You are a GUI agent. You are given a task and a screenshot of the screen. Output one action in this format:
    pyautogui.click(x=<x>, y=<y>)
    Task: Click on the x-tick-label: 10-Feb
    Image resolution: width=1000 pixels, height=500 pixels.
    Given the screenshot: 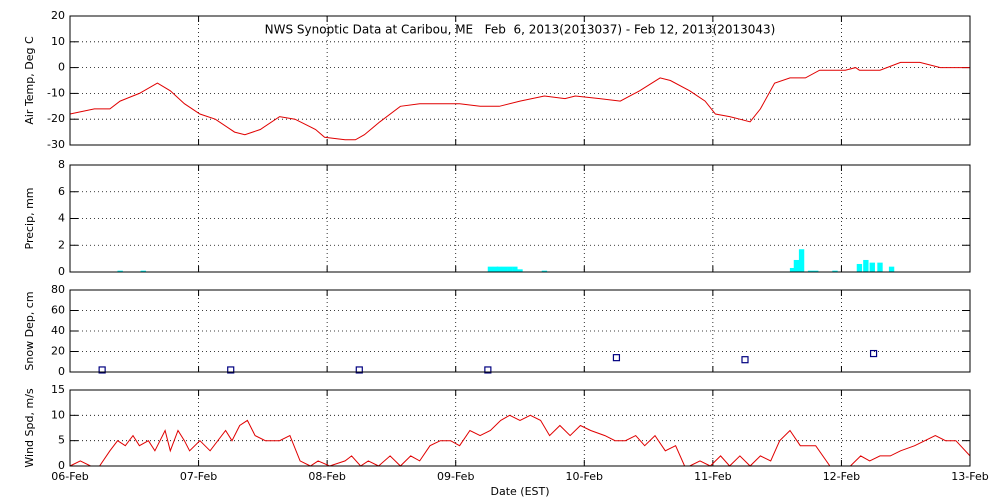 What is the action you would take?
    pyautogui.click(x=584, y=476)
    